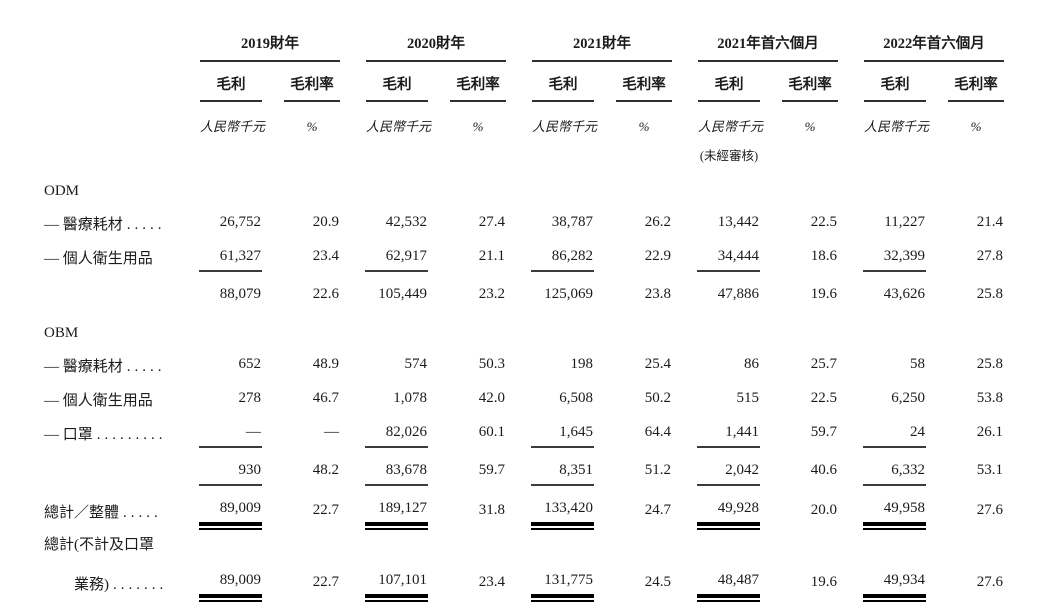 The image size is (1064, 614). I want to click on percent-cell: 19.6, so click(799, 578).